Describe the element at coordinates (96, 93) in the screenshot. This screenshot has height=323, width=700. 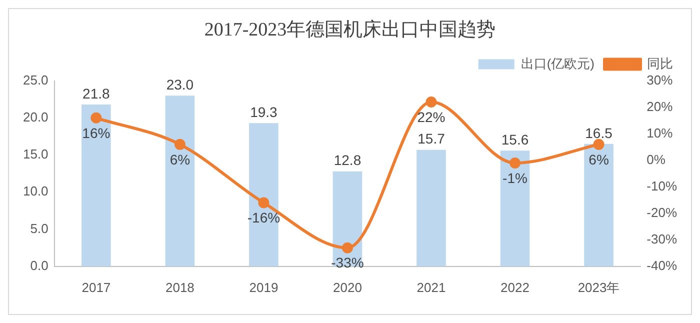
I see `data-label: 21.8` at that location.